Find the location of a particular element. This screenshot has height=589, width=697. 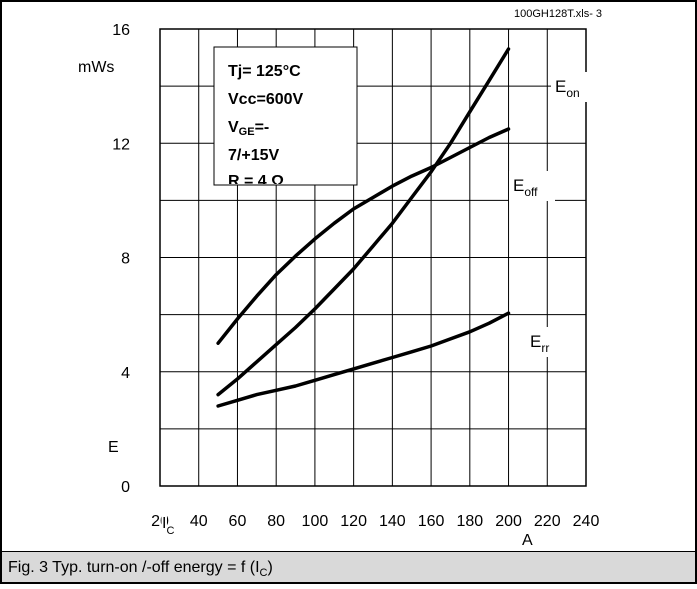

series-labels: Eon Eoff Err is located at coordinates (549, 214).